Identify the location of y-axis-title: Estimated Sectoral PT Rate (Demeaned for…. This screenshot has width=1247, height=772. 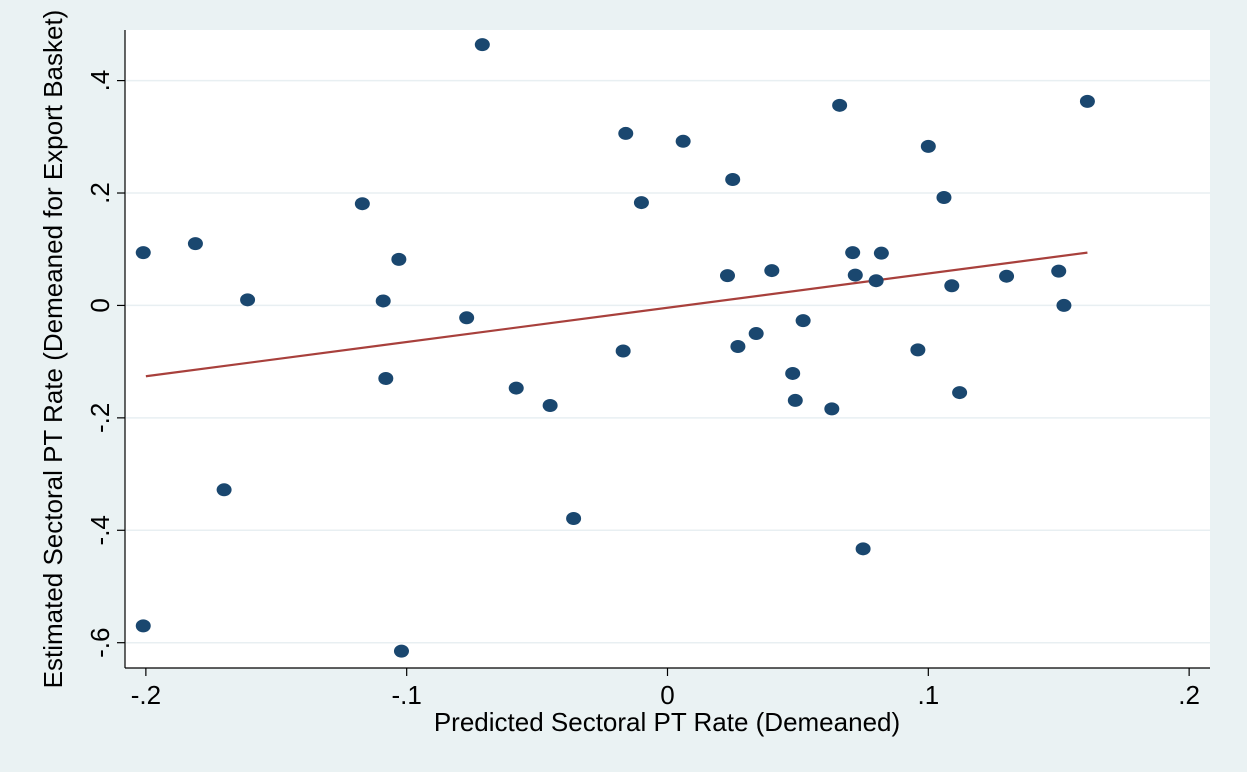
(53, 349).